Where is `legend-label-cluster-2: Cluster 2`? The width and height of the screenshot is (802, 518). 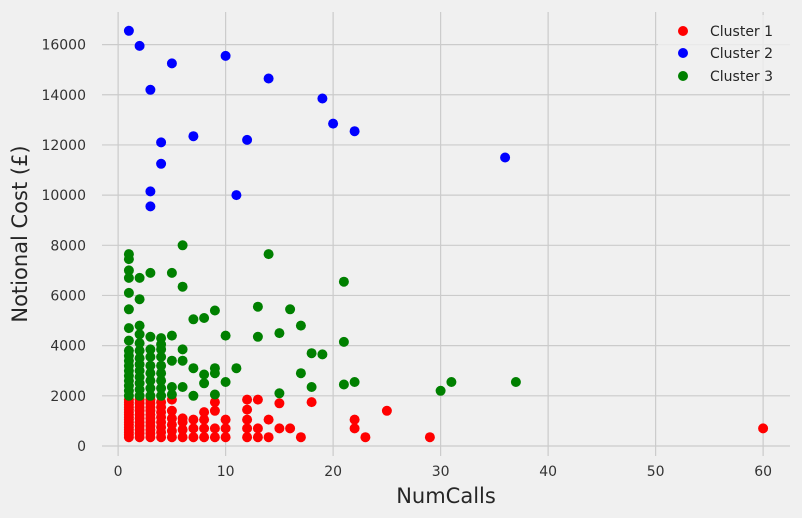
legend-label-cluster-2: Cluster 2 is located at coordinates (741, 54).